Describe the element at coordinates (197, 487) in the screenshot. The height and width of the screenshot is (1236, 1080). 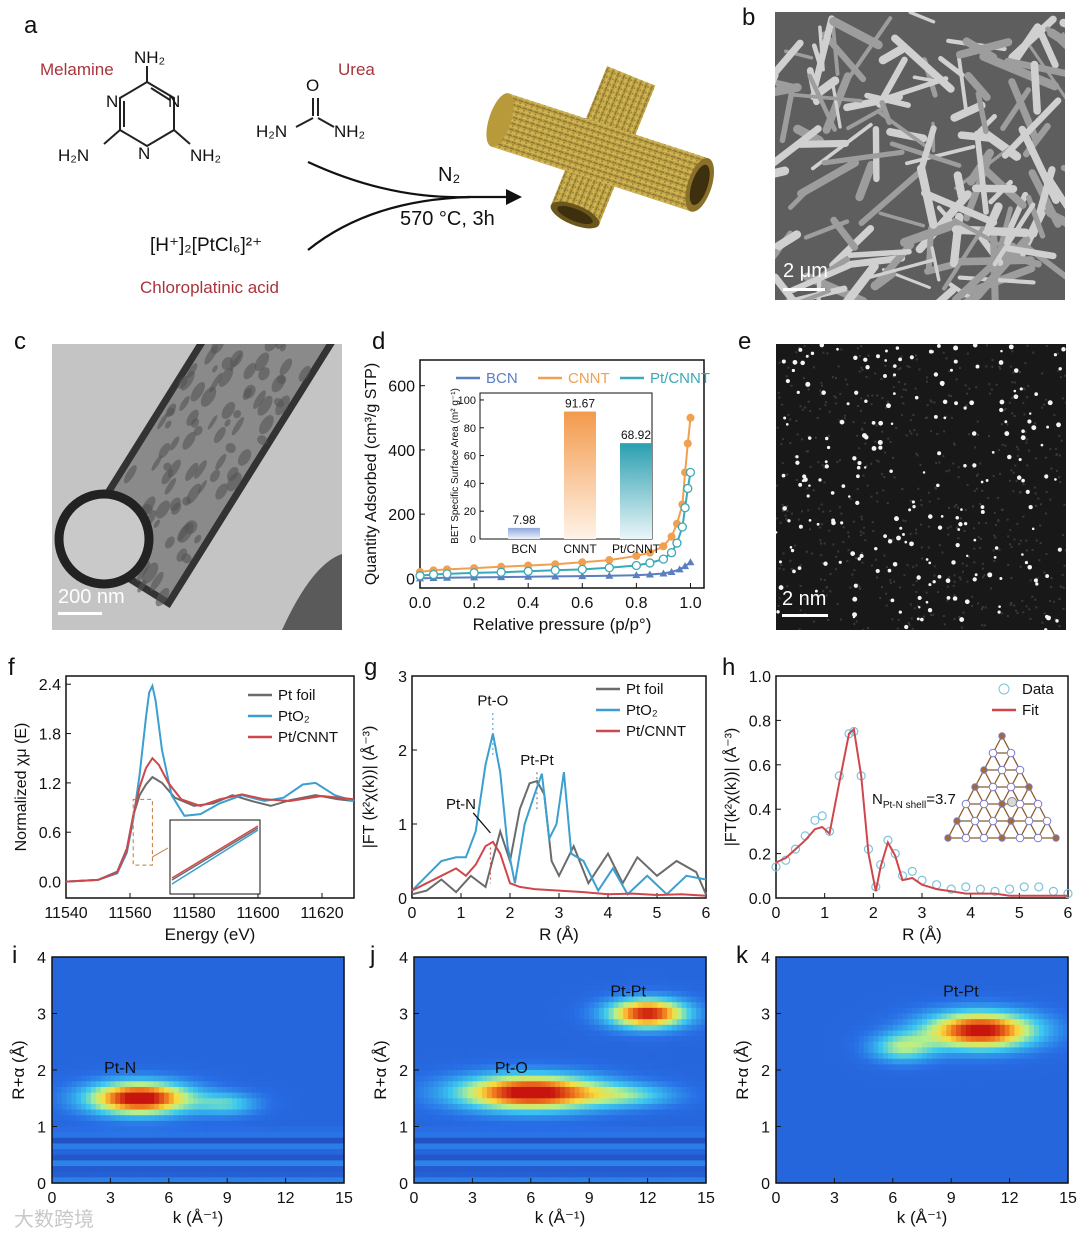
I see `tem-image: 200 nm` at that location.